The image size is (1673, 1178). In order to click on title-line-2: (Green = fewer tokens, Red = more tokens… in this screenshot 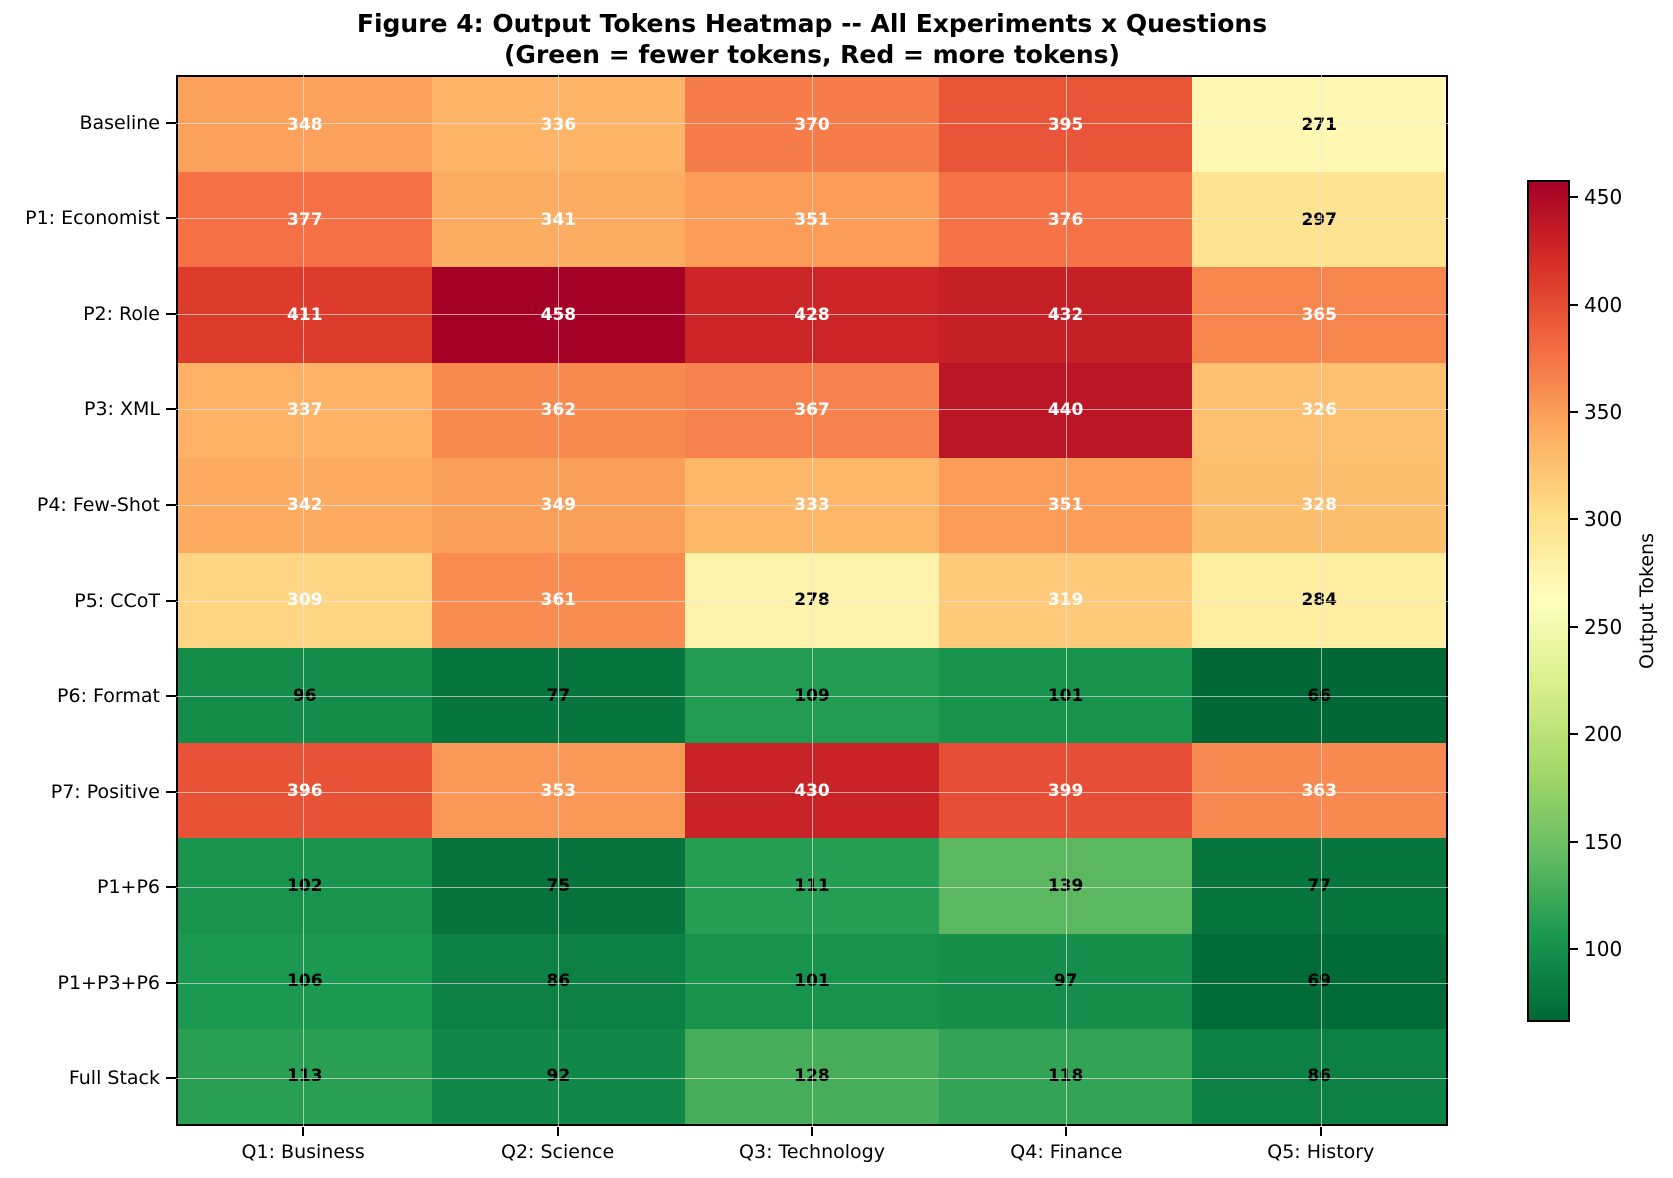, I will do `click(812, 54)`.